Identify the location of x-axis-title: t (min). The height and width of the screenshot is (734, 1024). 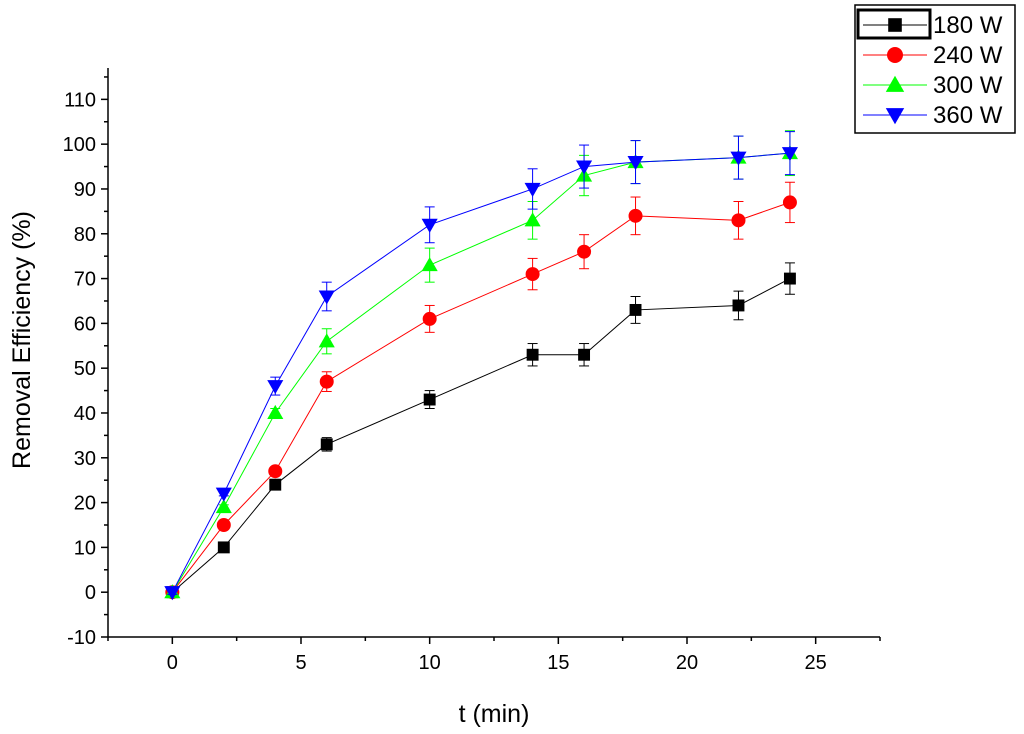
(494, 714).